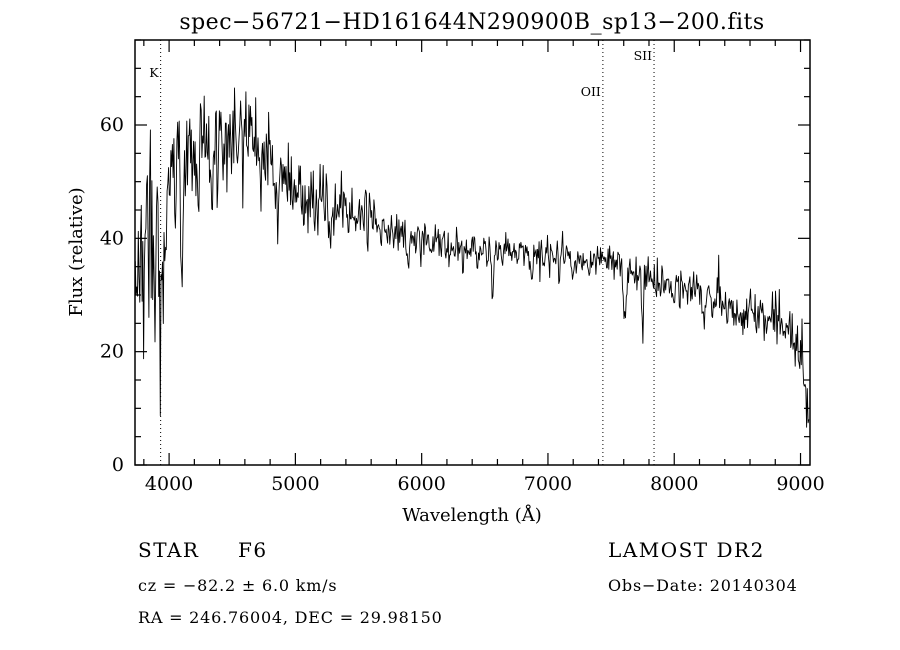 This screenshot has height=650, width=900. I want to click on x-tick-label: 9000, so click(800, 484).